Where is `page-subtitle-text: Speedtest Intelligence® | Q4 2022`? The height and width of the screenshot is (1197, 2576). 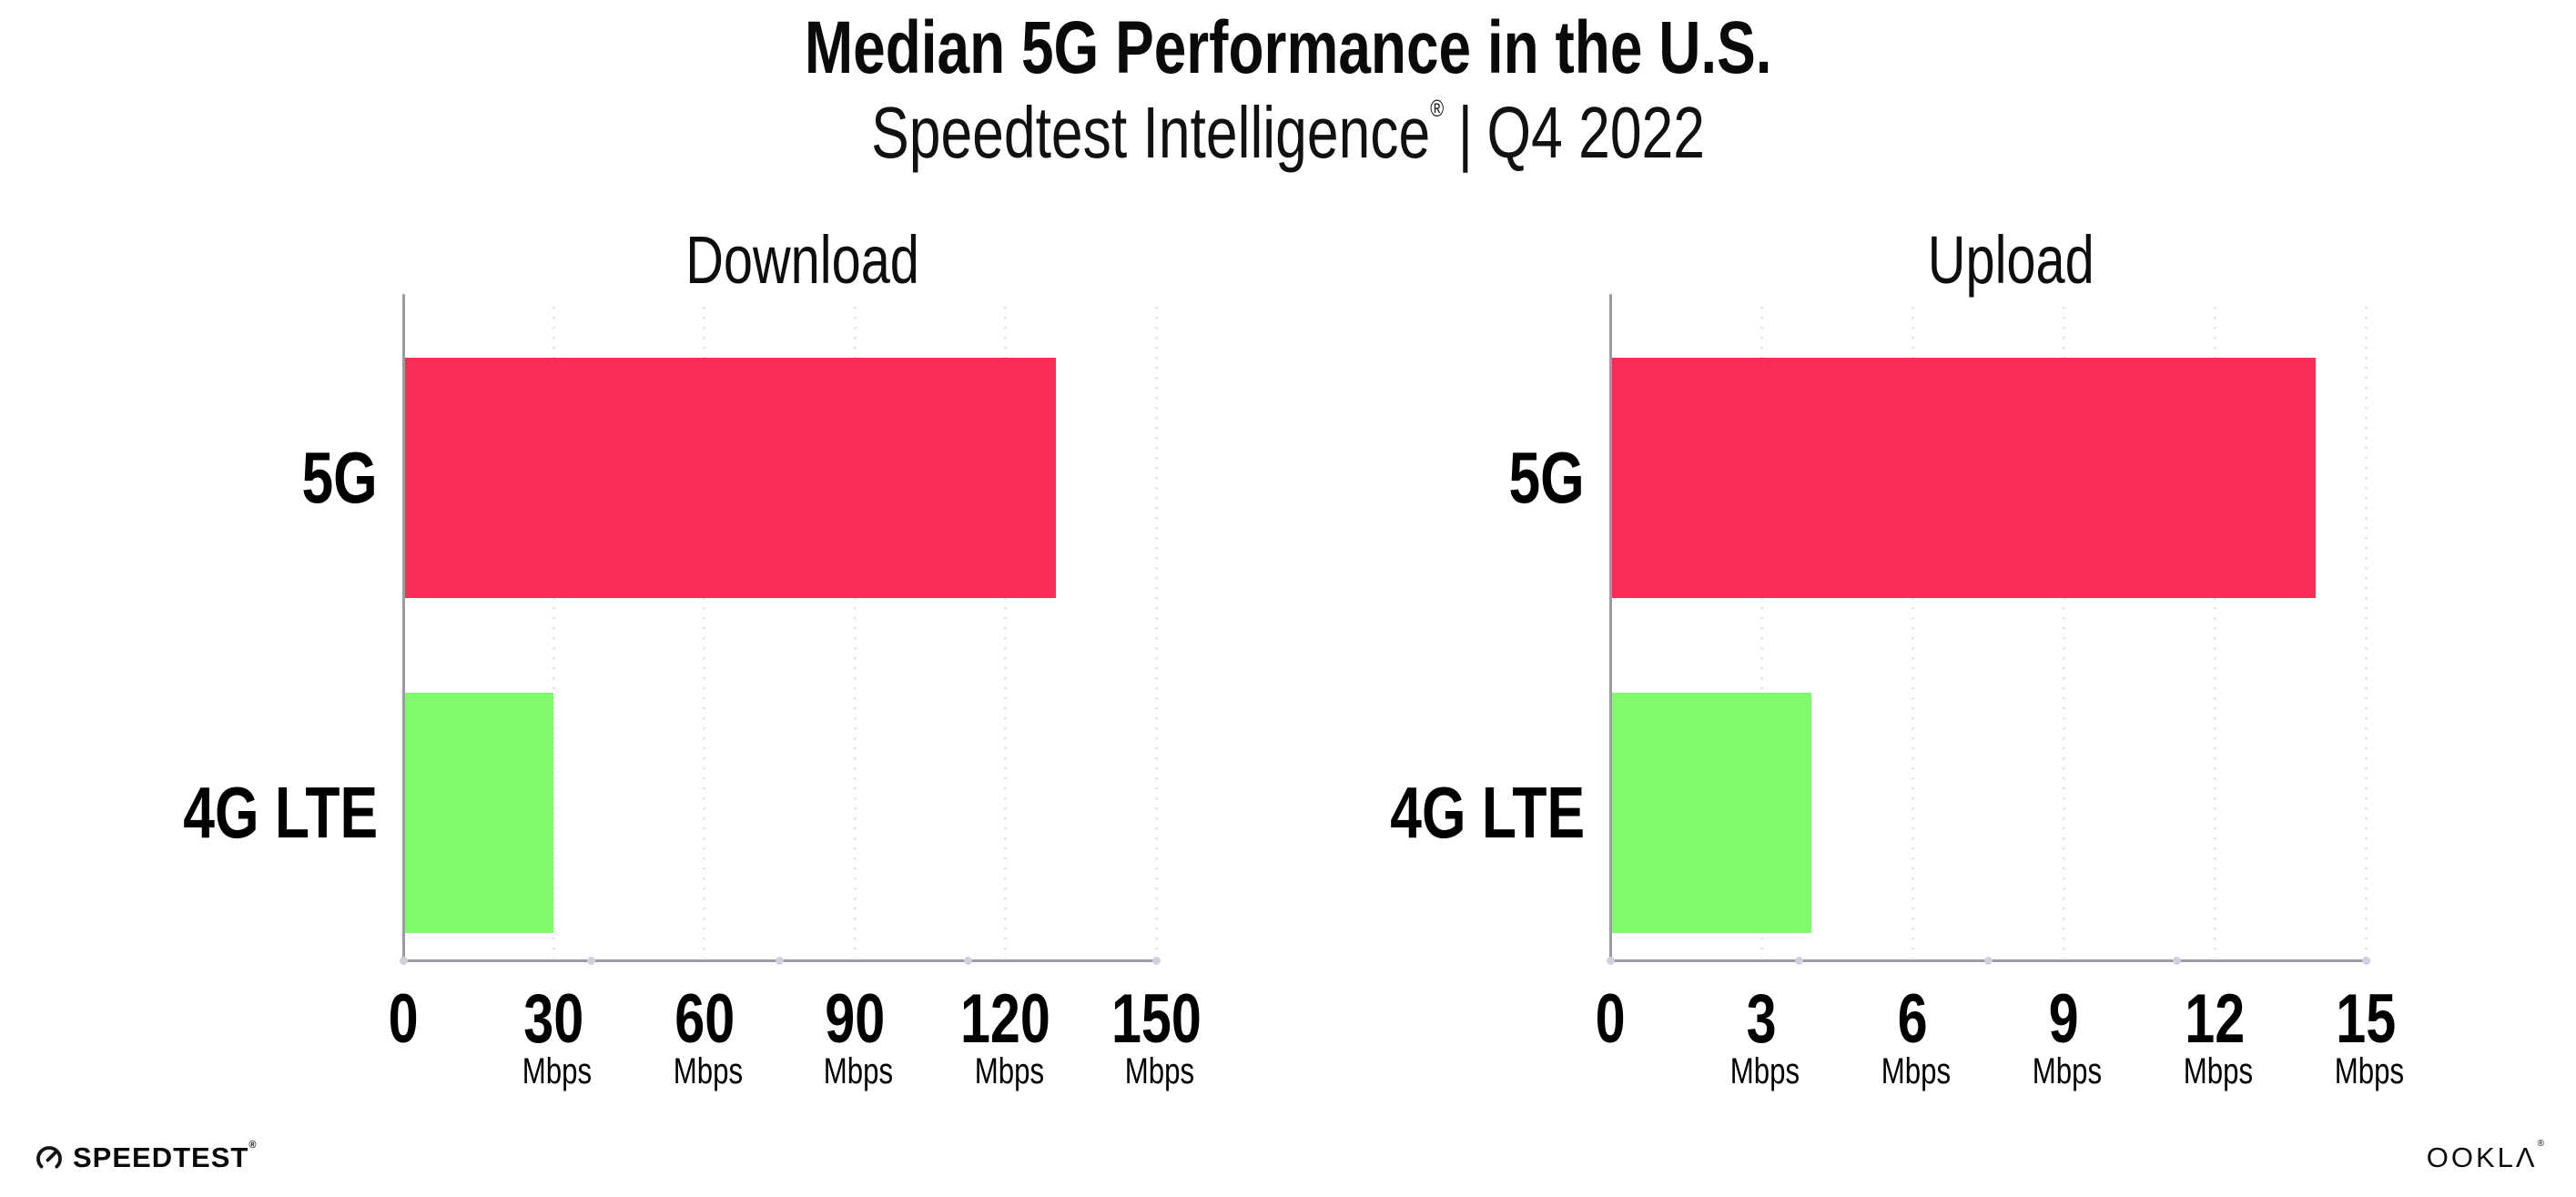 page-subtitle-text: Speedtest Intelligence® | Q4 2022 is located at coordinates (1288, 133).